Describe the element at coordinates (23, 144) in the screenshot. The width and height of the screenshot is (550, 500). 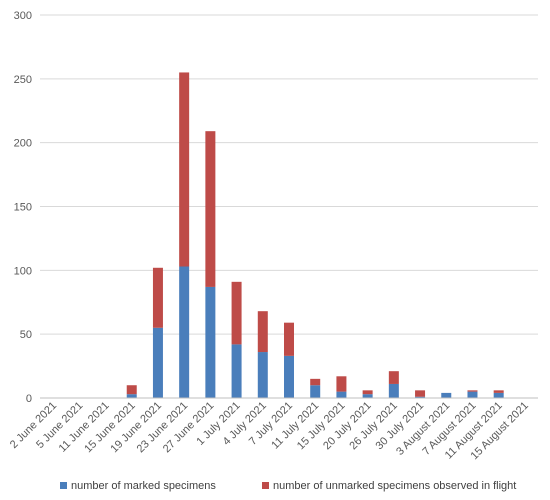
I see `y-tick-label: 200` at that location.